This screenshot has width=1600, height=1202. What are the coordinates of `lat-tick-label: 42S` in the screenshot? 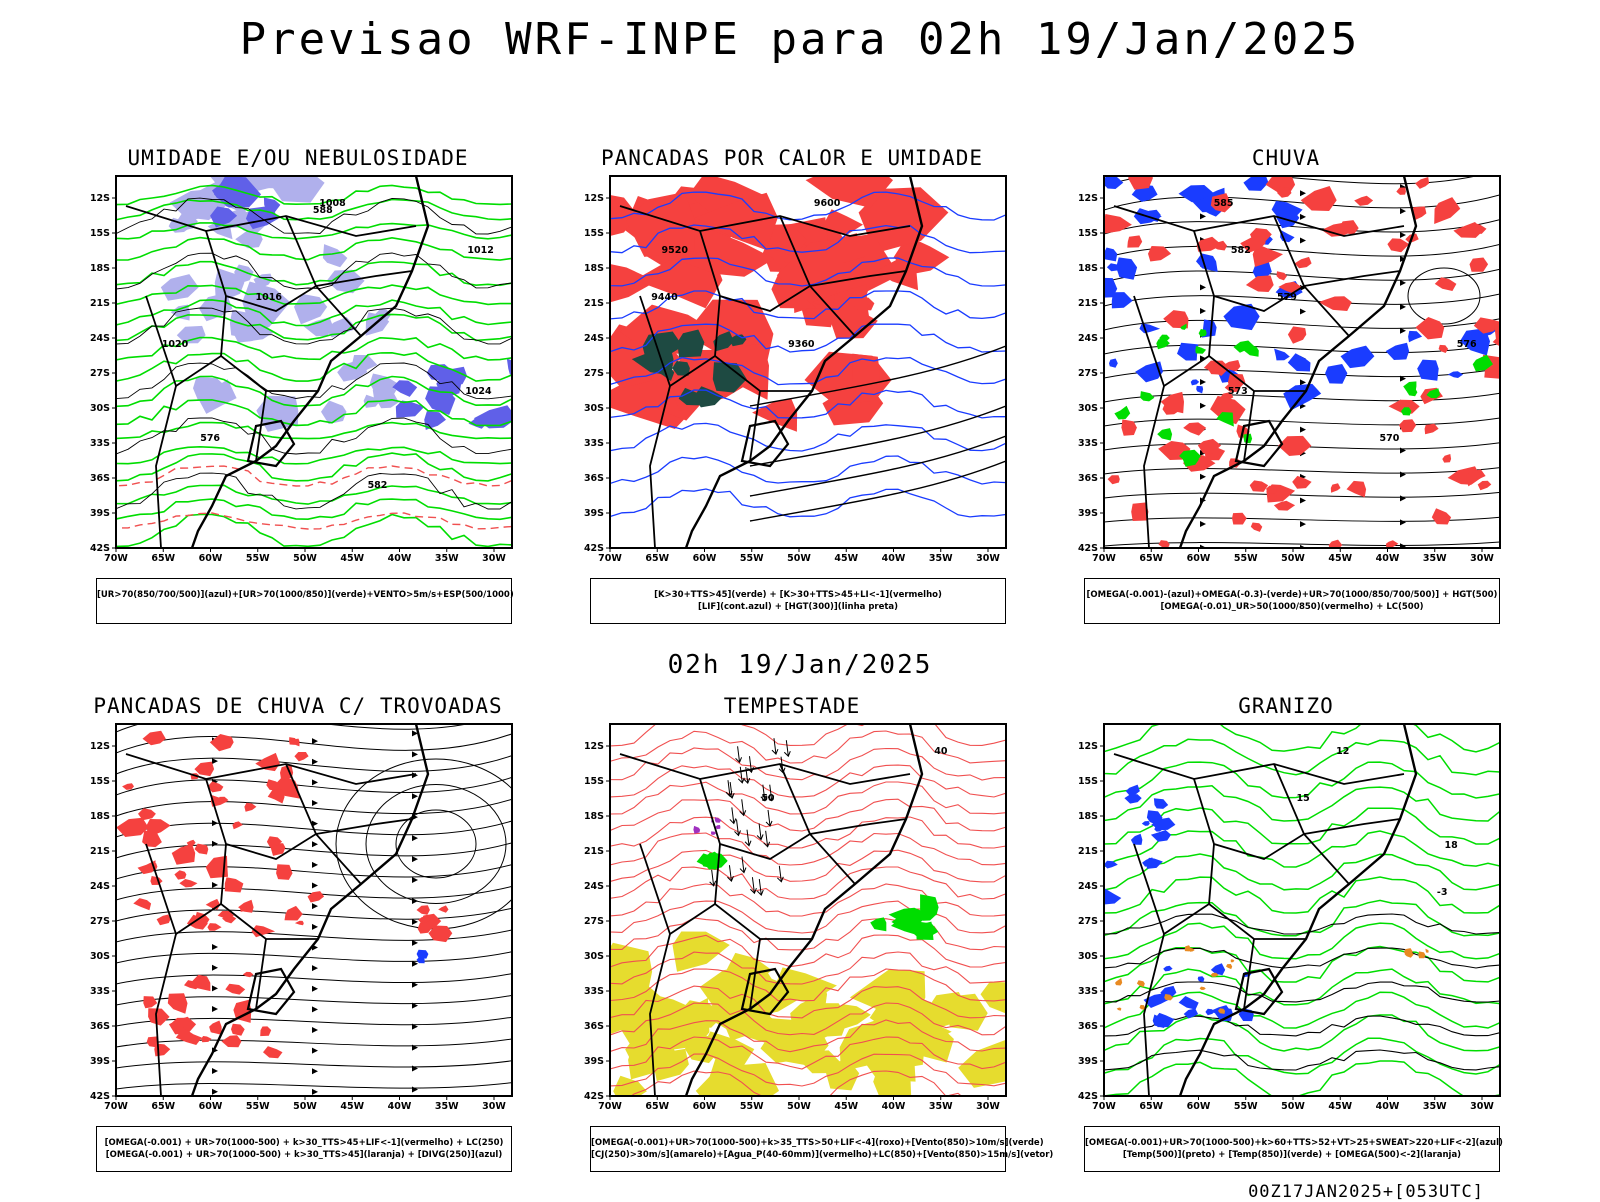 It's located at (594, 1096).